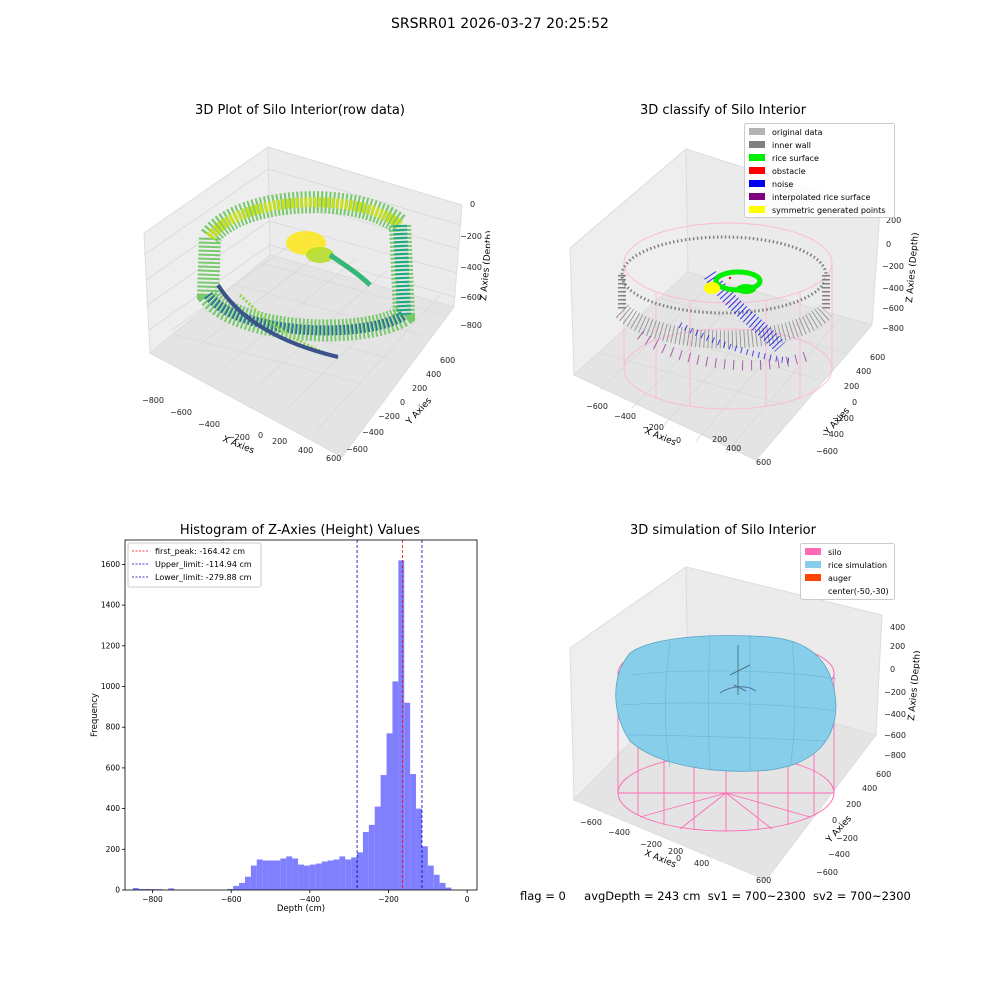 This screenshot has width=1000, height=1000. What do you see at coordinates (797, 132) in the screenshot?
I see `legend-label: original data` at bounding box center [797, 132].